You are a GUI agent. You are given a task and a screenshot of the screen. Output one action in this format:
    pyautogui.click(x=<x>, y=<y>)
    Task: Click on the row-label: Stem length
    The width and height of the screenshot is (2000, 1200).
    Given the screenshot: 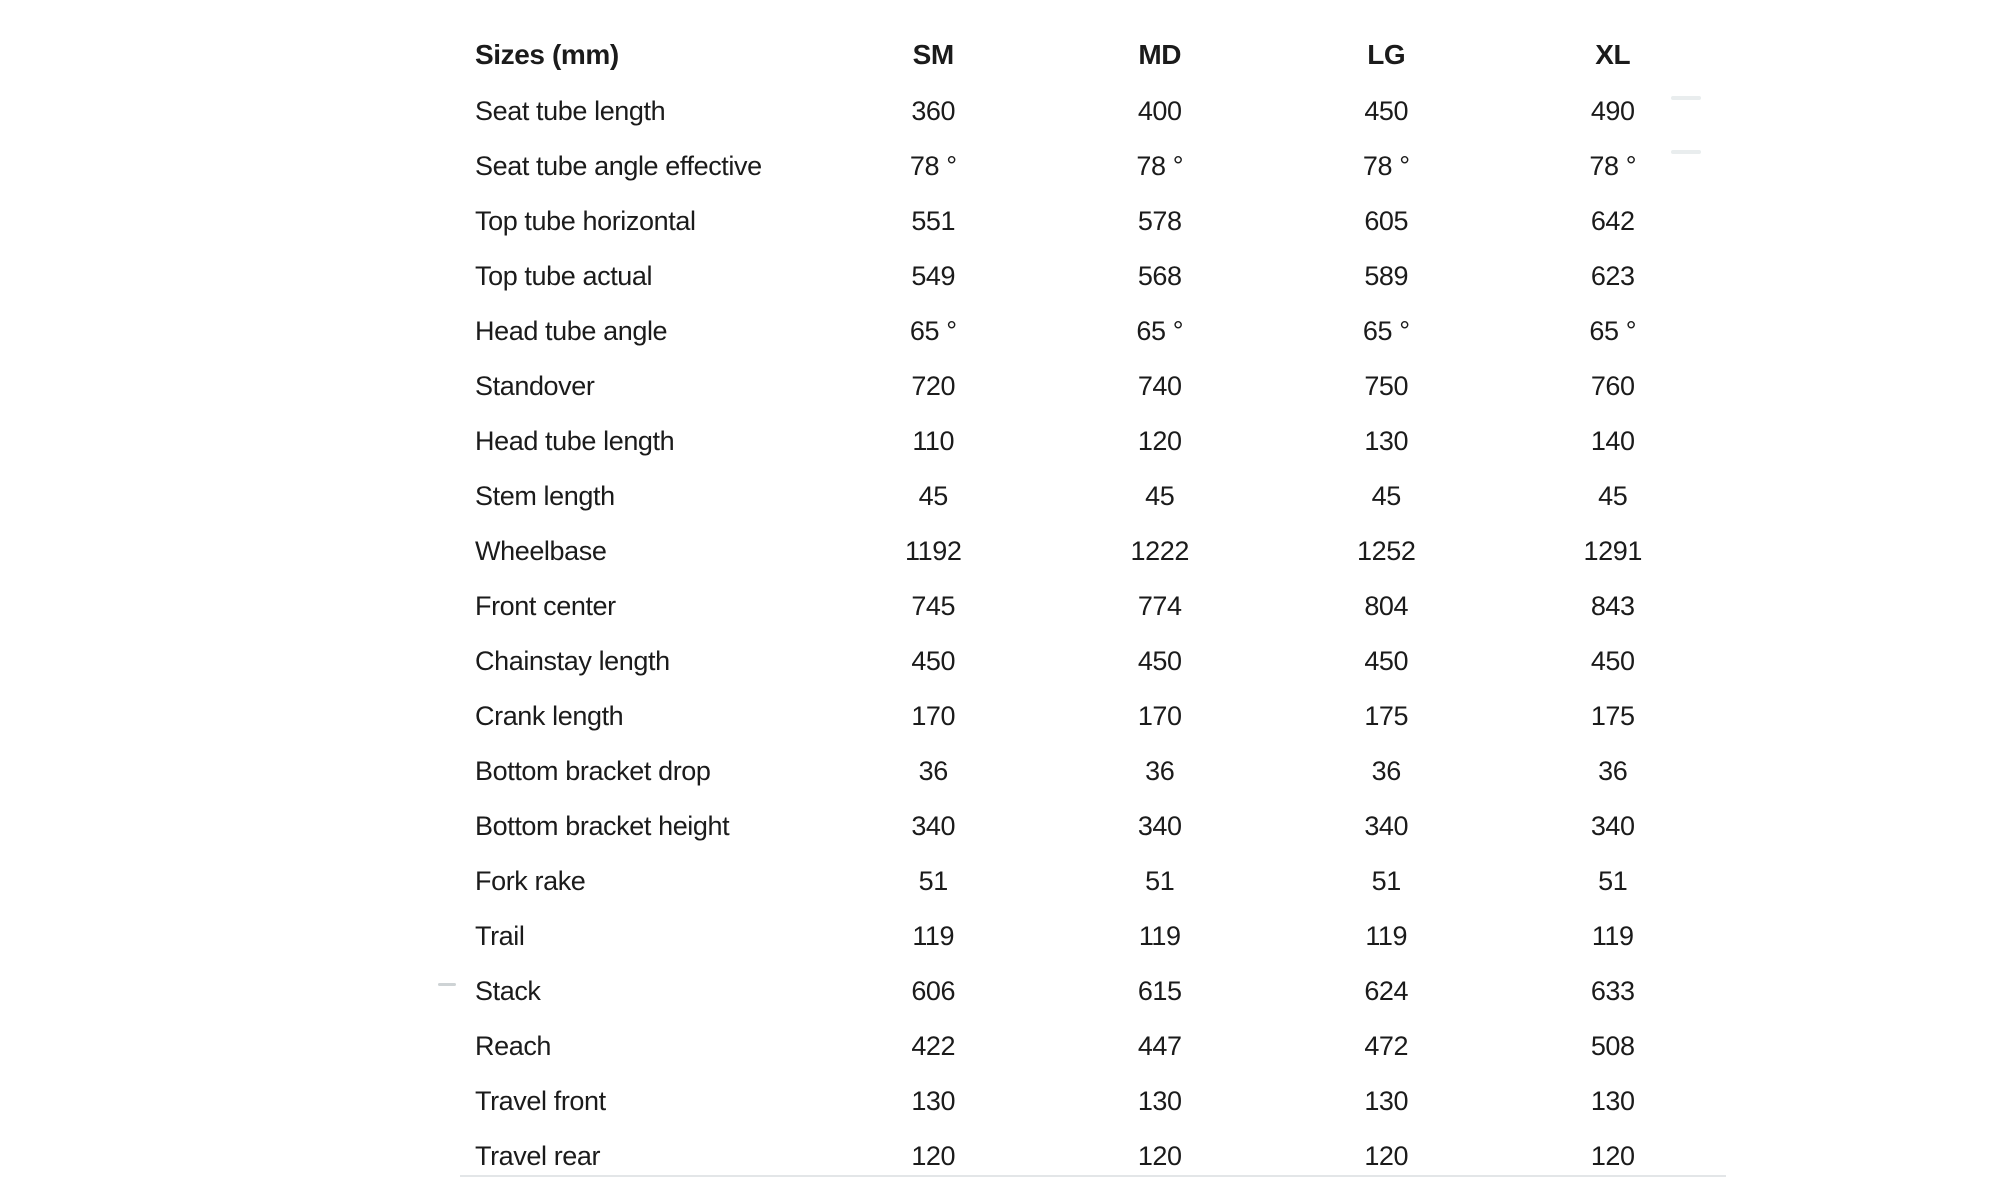 What is the action you would take?
    pyautogui.click(x=545, y=496)
    